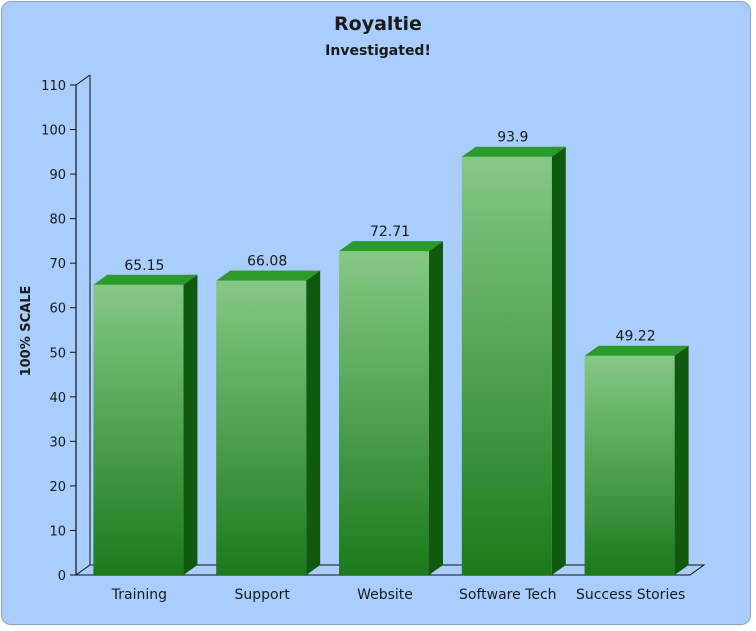  What do you see at coordinates (26, 331) in the screenshot?
I see `y-axis-label: 100% SCALE` at bounding box center [26, 331].